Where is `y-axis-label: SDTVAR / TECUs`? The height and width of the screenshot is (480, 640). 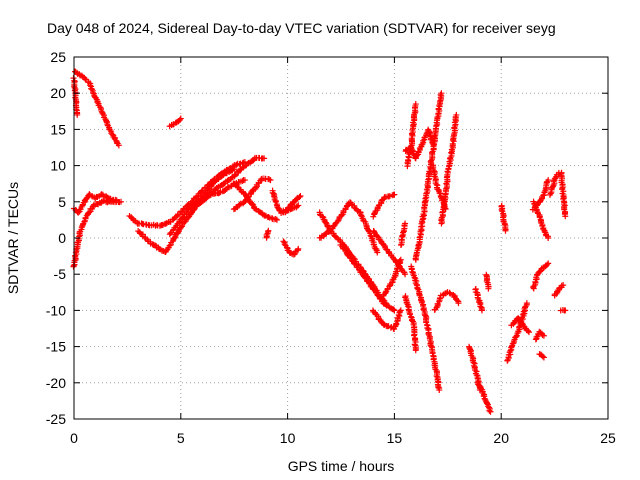
y-axis-label: SDTVAR / TECUs is located at coordinates (13, 238).